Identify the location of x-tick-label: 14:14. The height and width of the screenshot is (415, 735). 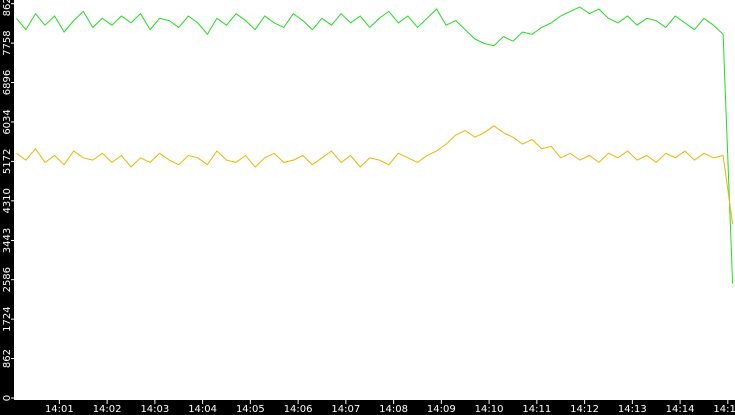
(680, 409).